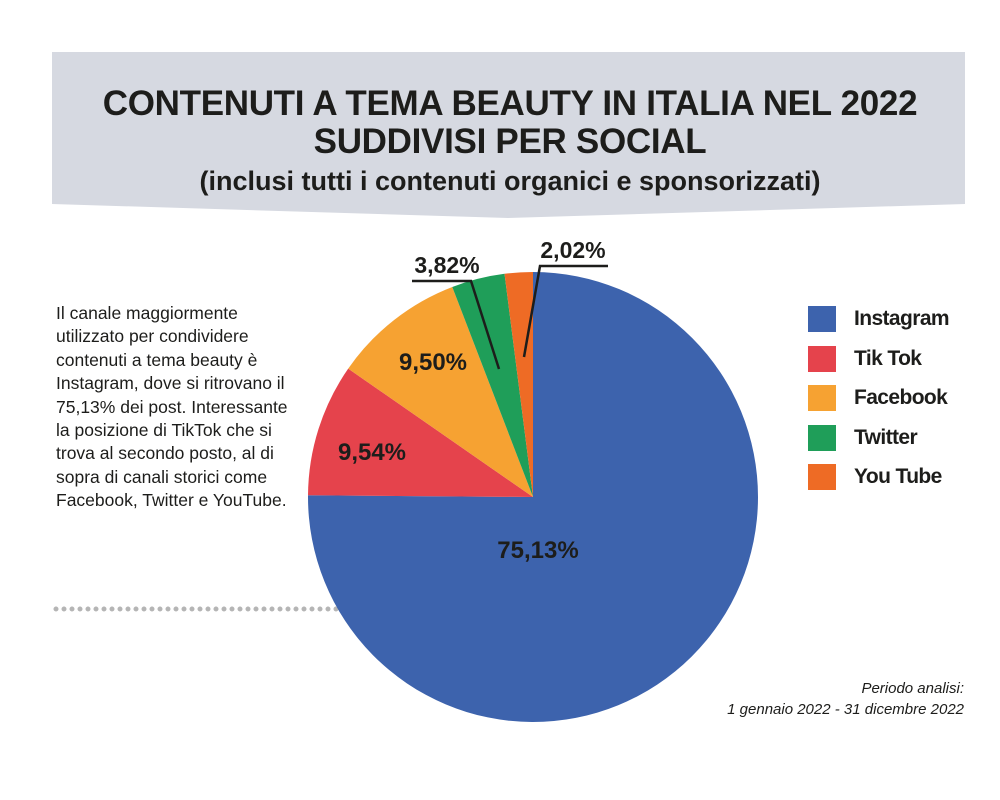 This screenshot has height=800, width=1000. I want to click on slice-label-instagram: 75,13%, so click(537, 550).